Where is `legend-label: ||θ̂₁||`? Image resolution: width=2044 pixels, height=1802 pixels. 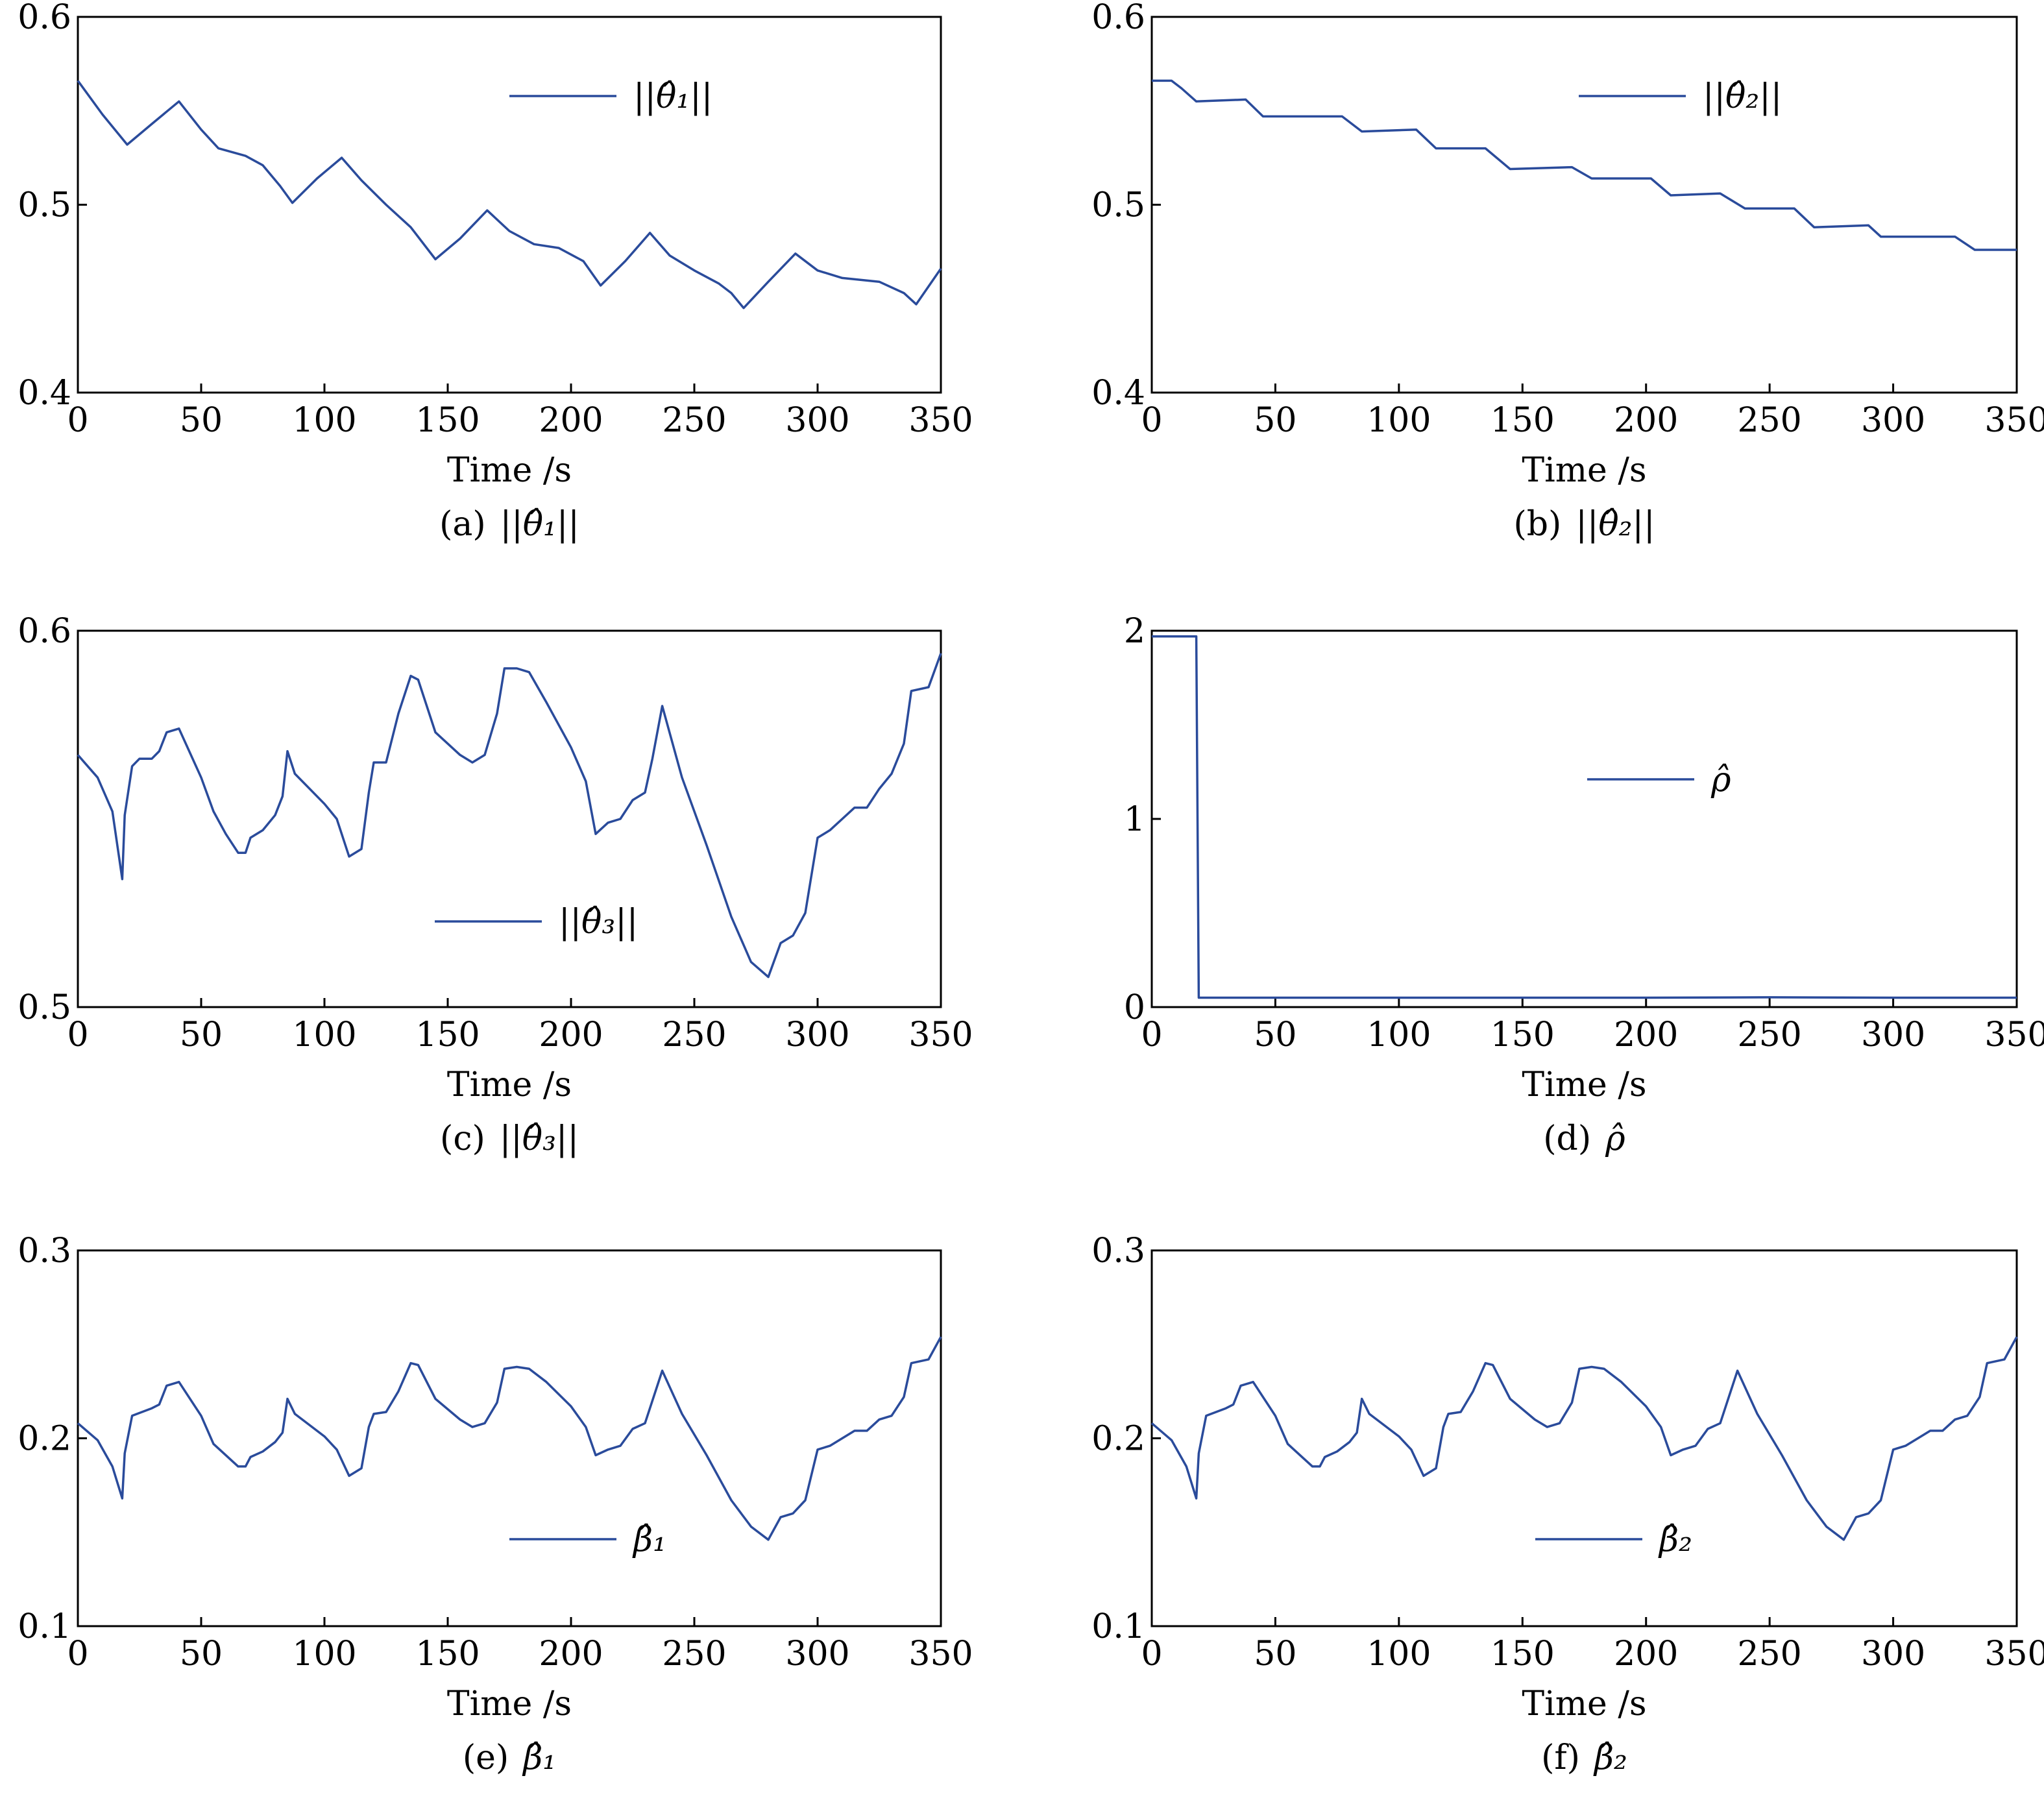 legend-label: ||θ̂₁|| is located at coordinates (672, 96).